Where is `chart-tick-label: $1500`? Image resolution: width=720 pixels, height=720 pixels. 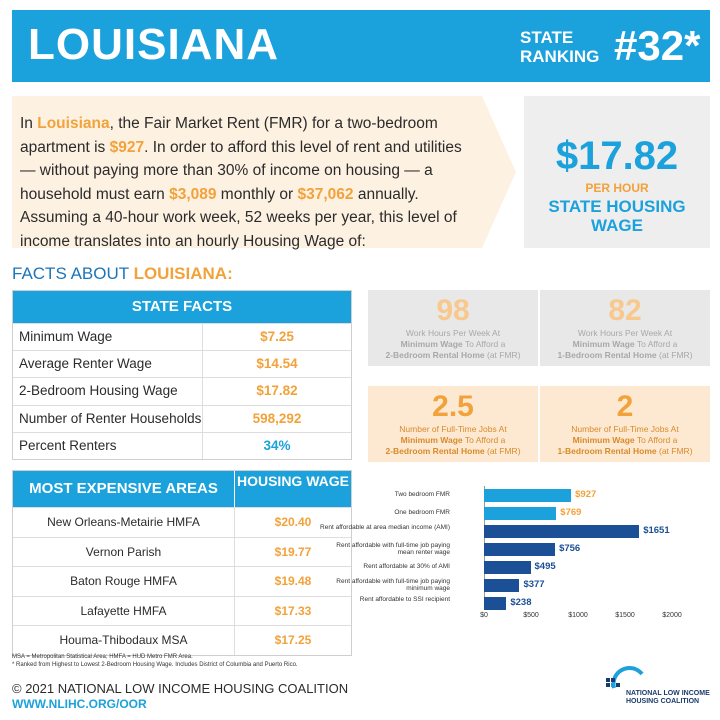
chart-tick-label: $1500 is located at coordinates (625, 615).